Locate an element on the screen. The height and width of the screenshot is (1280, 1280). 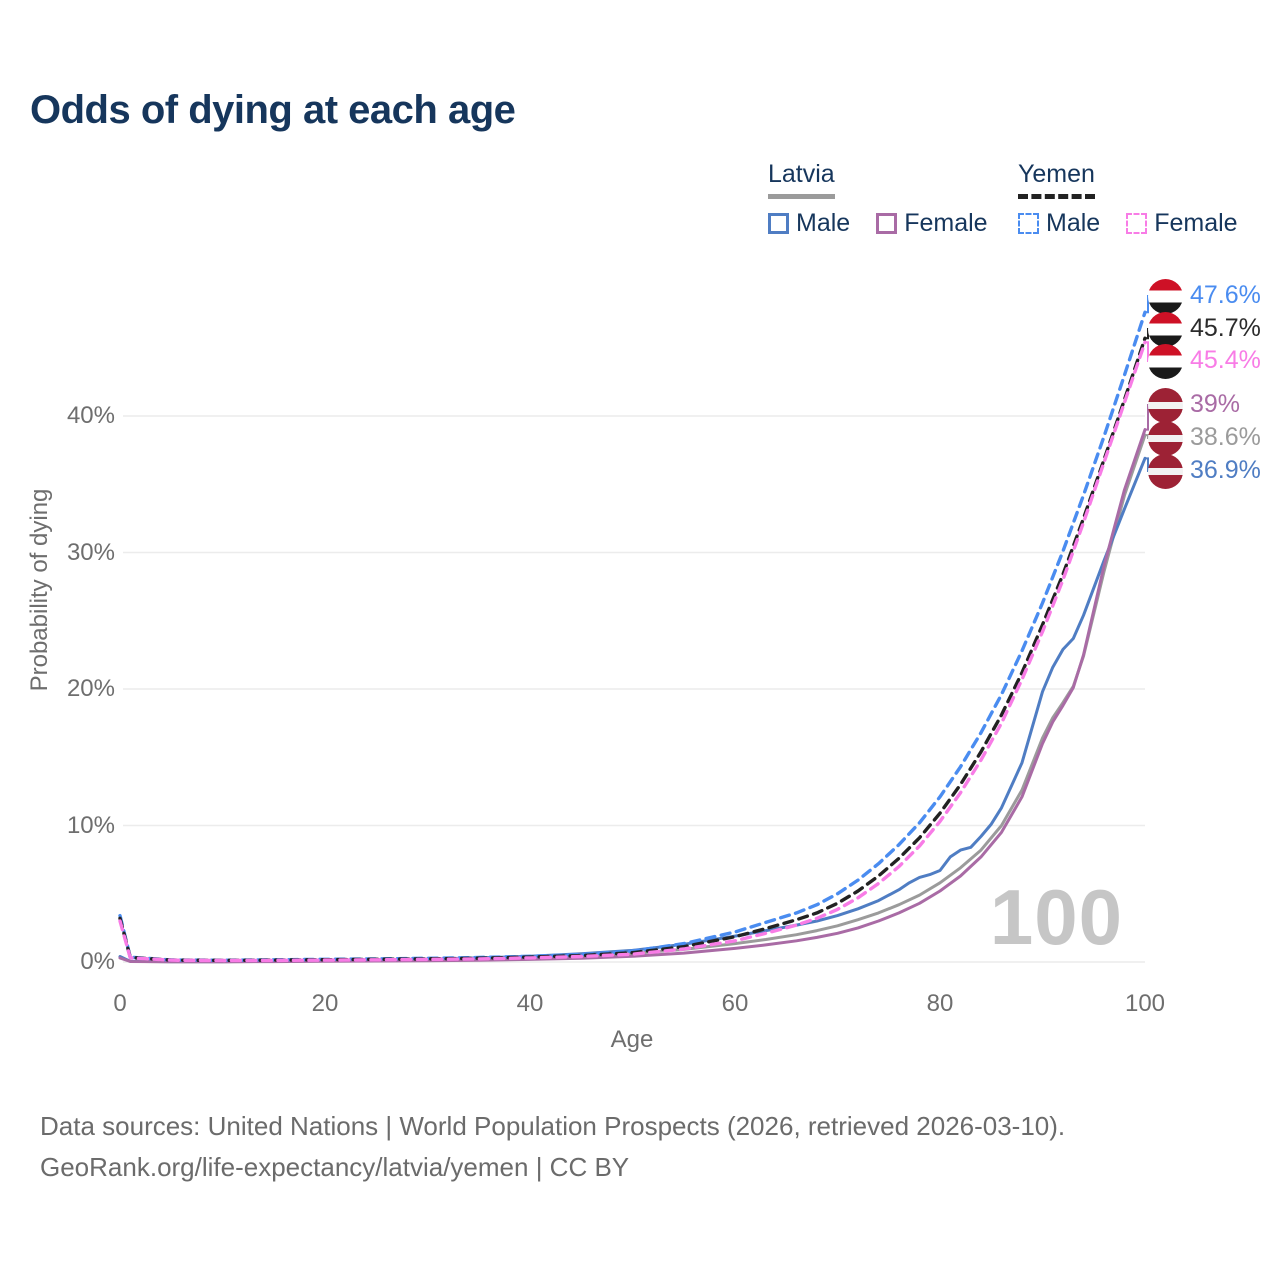
x-tick-label: 100 is located at coordinates (1145, 1003).